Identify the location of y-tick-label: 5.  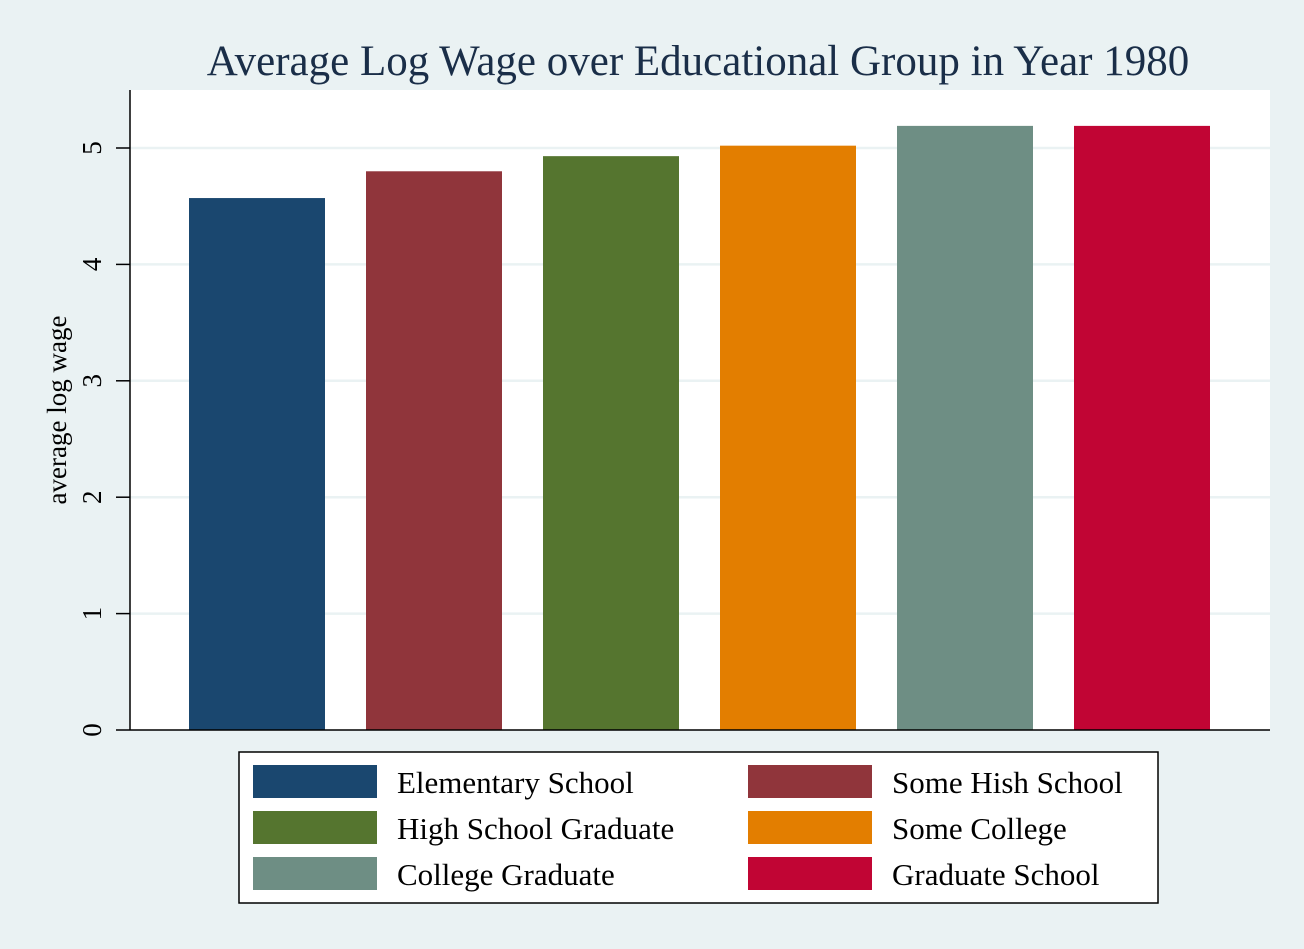
(92, 148).